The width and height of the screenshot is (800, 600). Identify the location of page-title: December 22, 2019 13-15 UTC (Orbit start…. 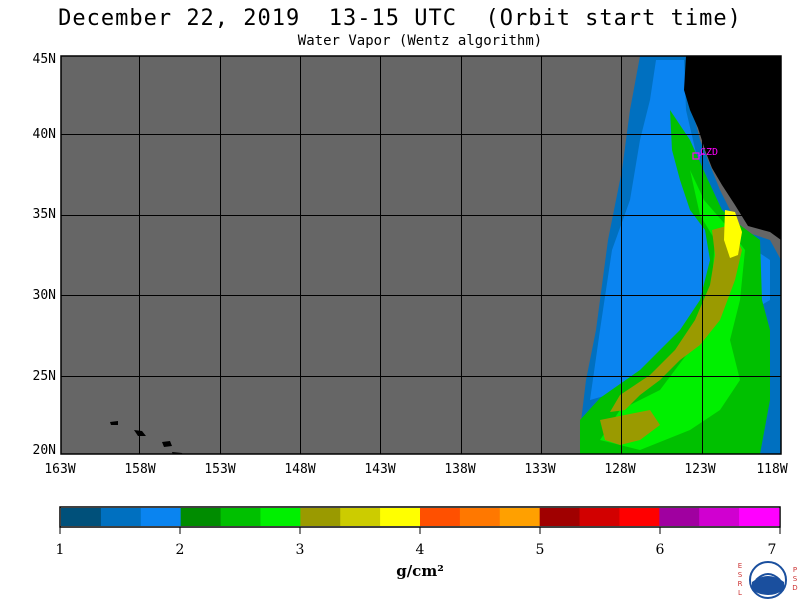
(400, 18).